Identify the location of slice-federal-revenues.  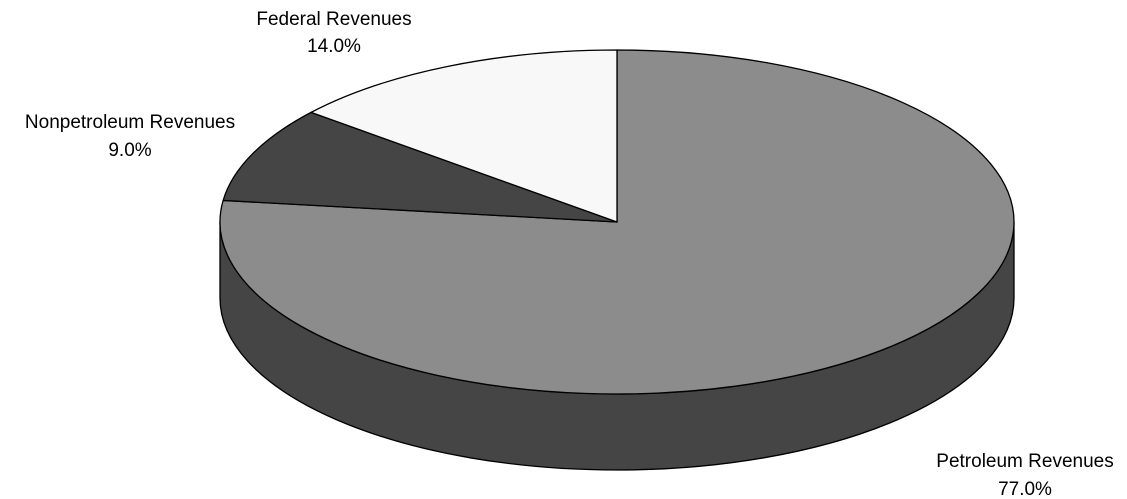
(464, 136).